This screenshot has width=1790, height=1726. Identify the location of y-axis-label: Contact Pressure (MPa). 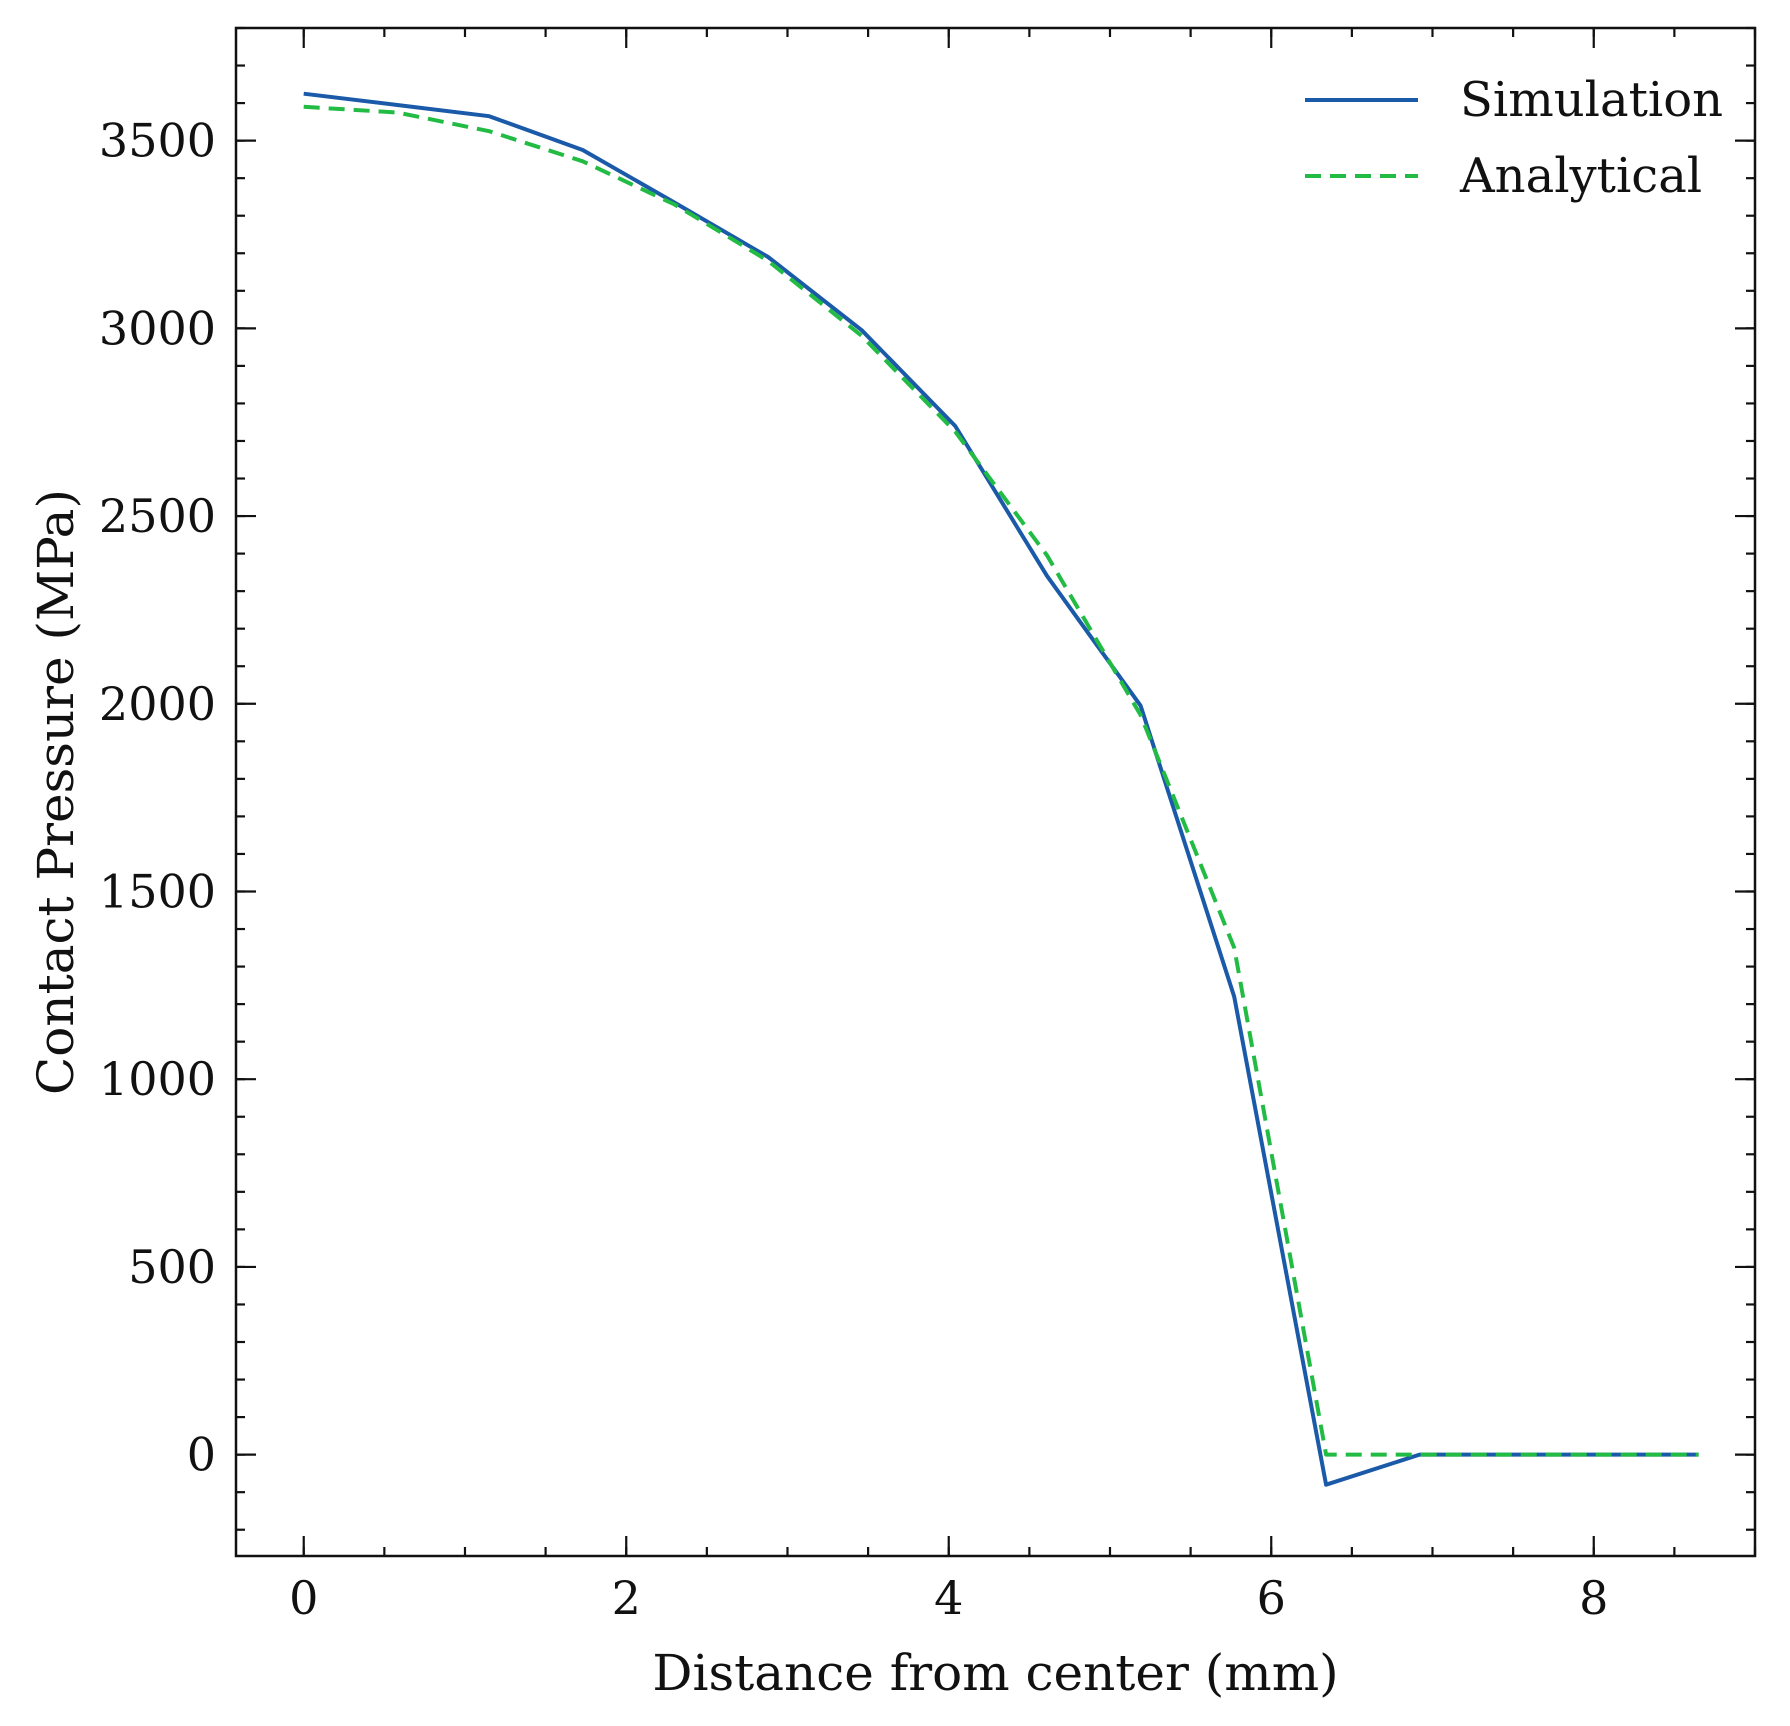
(56, 792).